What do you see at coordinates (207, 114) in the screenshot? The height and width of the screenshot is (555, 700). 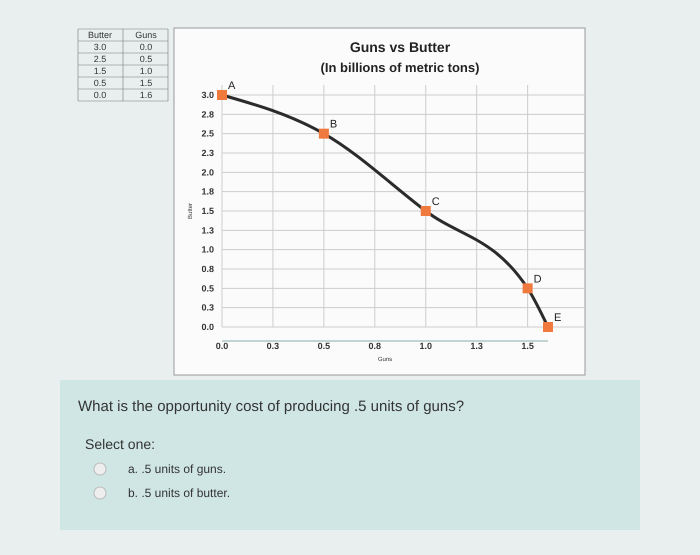 I see `y-tick-label: 2.8` at bounding box center [207, 114].